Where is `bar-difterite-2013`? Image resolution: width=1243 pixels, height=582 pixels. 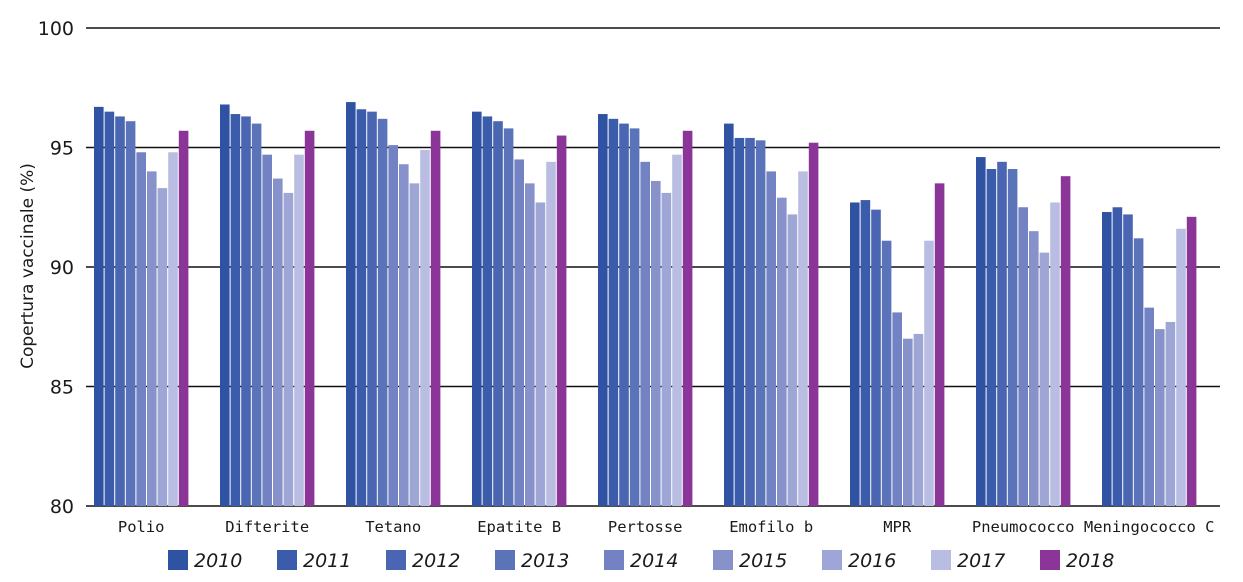
bar-difterite-2013 is located at coordinates (256, 314).